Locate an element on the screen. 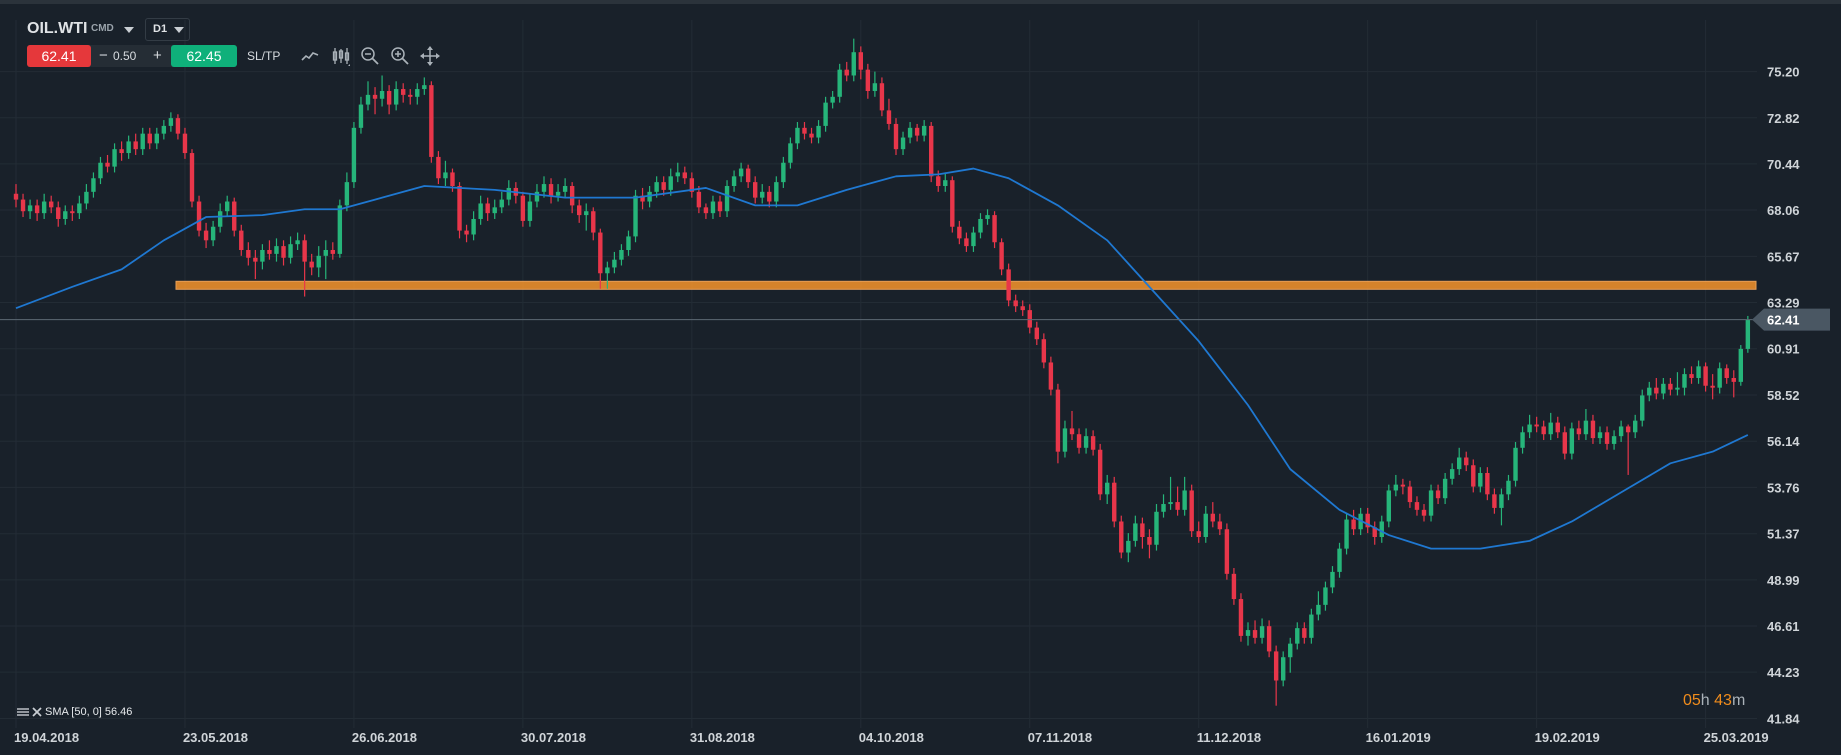 The image size is (1841, 755). price-tick-label: 48.99 is located at coordinates (1783, 580).